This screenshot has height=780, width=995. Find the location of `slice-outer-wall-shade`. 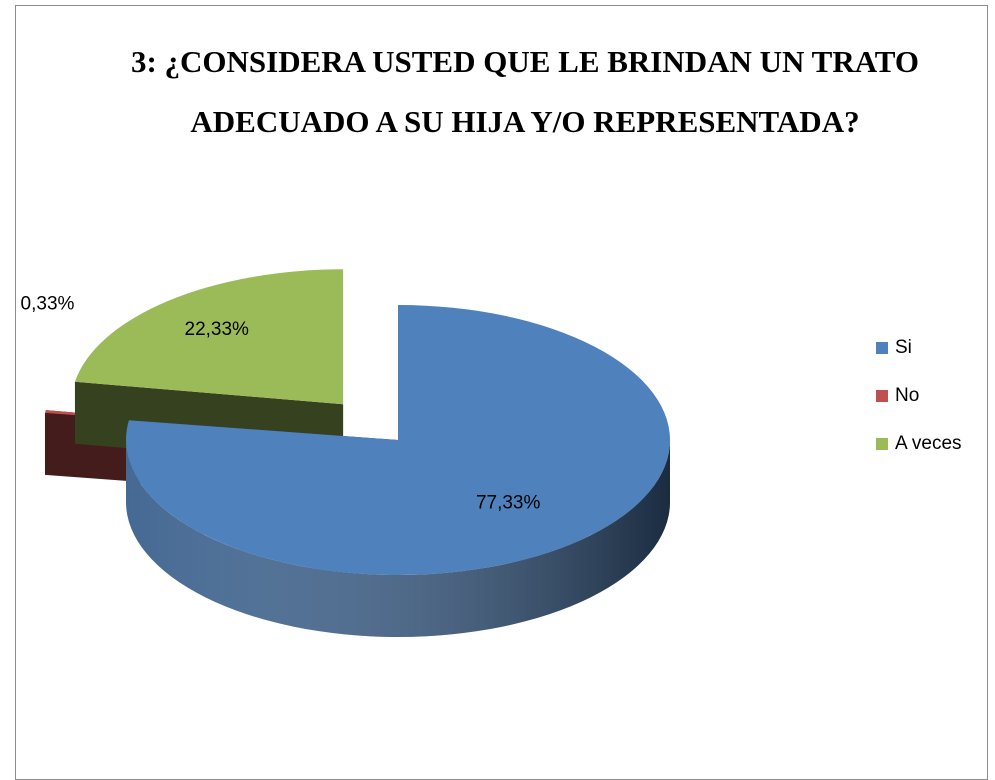

slice-outer-wall-shade is located at coordinates (398, 538).